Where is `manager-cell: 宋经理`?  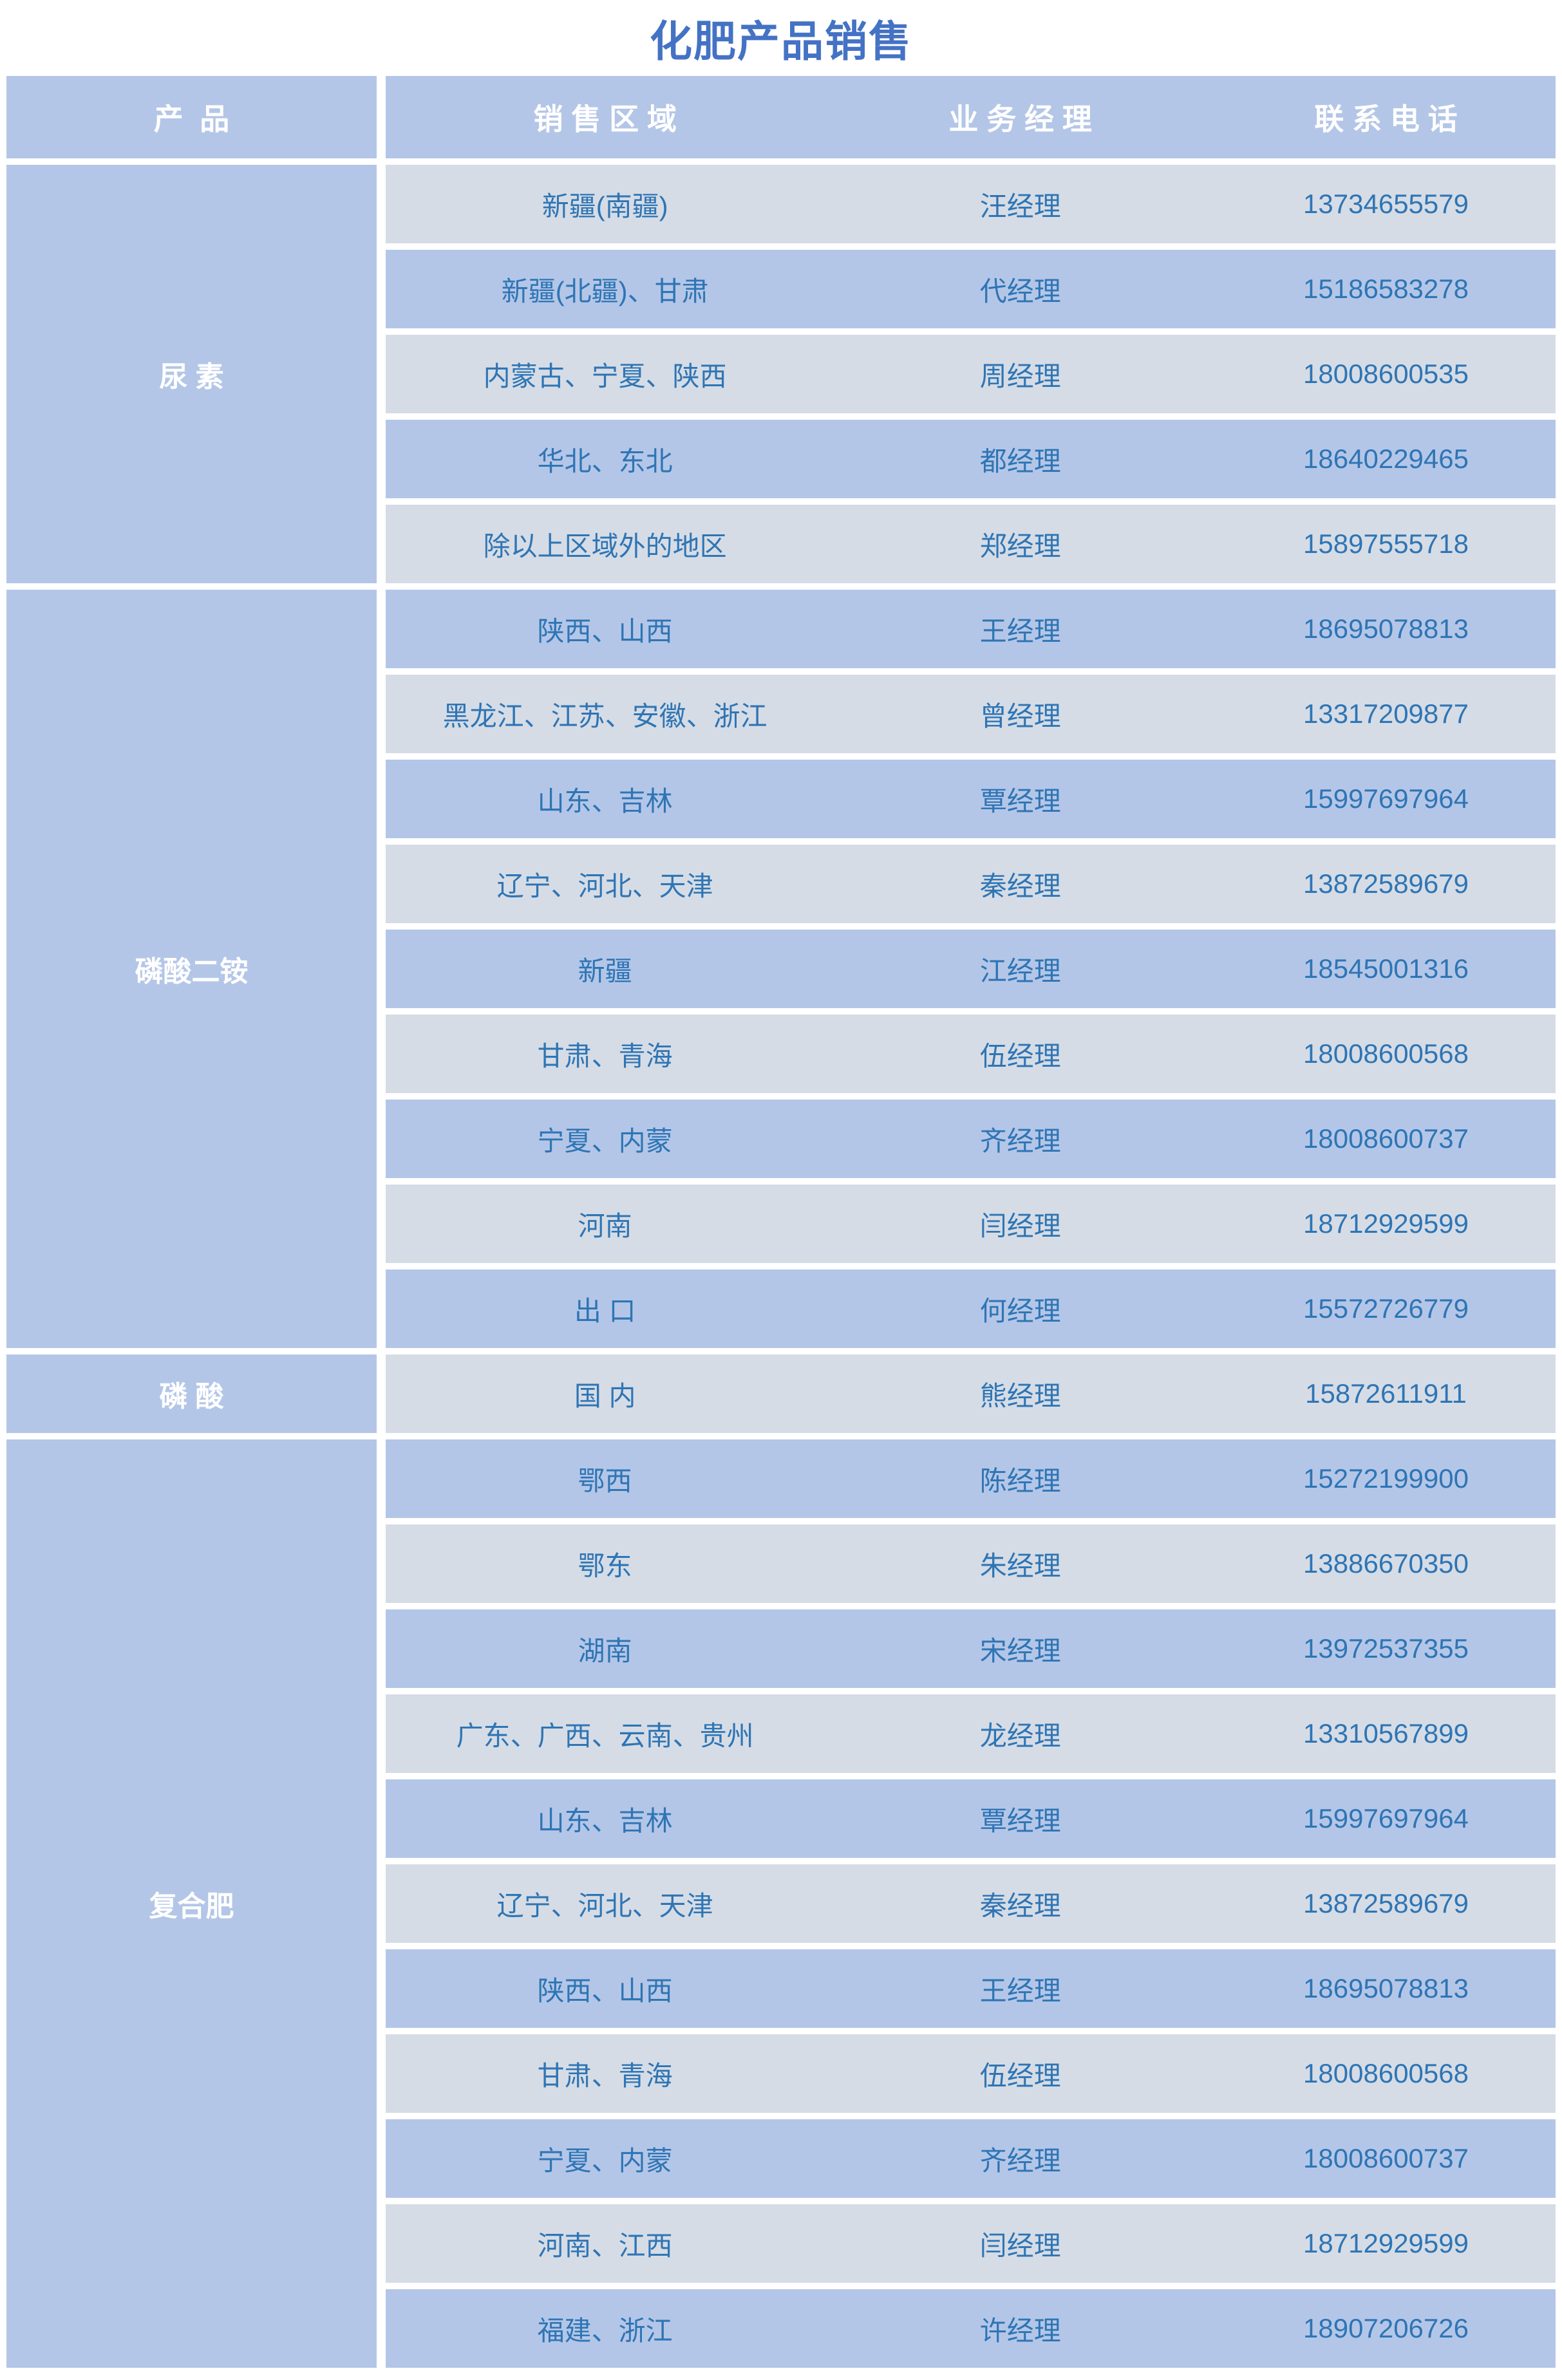
manager-cell: 宋经理 is located at coordinates (1020, 1650).